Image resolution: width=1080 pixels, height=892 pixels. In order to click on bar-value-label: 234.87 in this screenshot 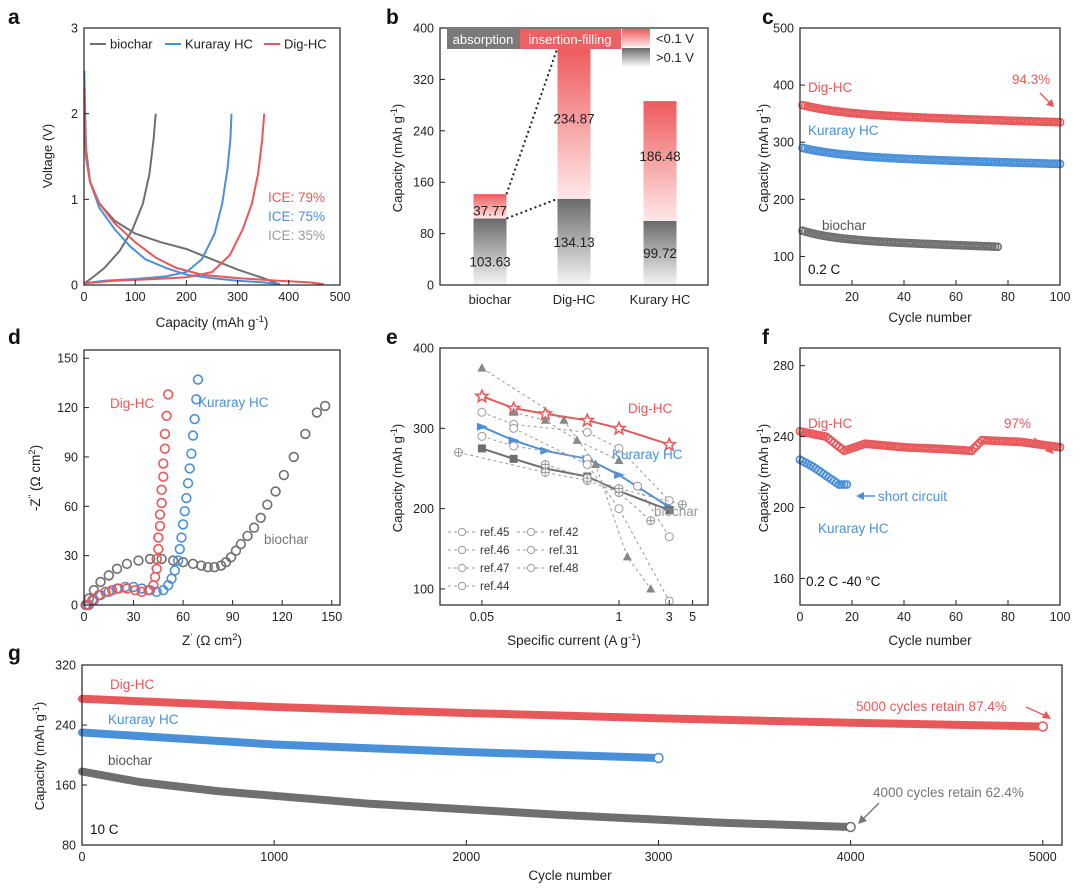, I will do `click(573, 118)`.